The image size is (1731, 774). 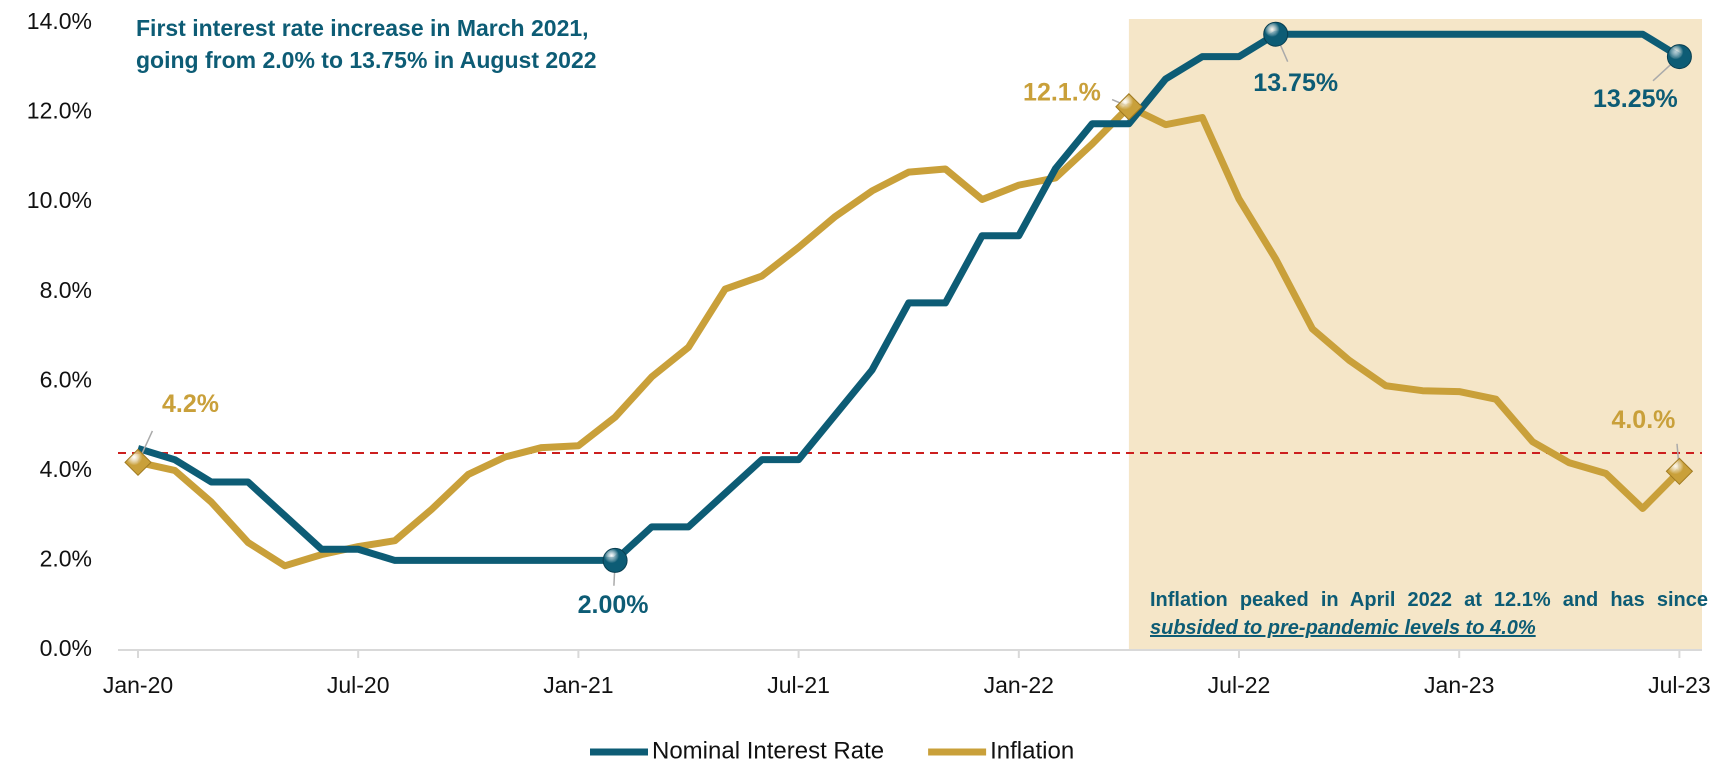 What do you see at coordinates (1635, 99) in the screenshot?
I see `data-label: 13.25%` at bounding box center [1635, 99].